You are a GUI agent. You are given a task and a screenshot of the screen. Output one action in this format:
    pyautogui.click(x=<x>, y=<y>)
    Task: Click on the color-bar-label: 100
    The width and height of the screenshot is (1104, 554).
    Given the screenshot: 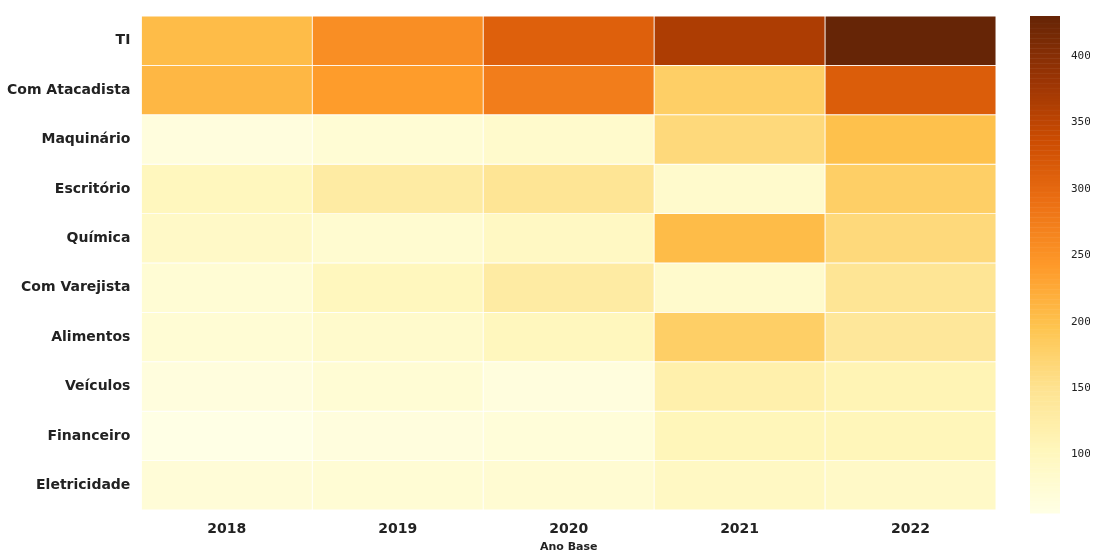 What is the action you would take?
    pyautogui.click(x=1081, y=454)
    